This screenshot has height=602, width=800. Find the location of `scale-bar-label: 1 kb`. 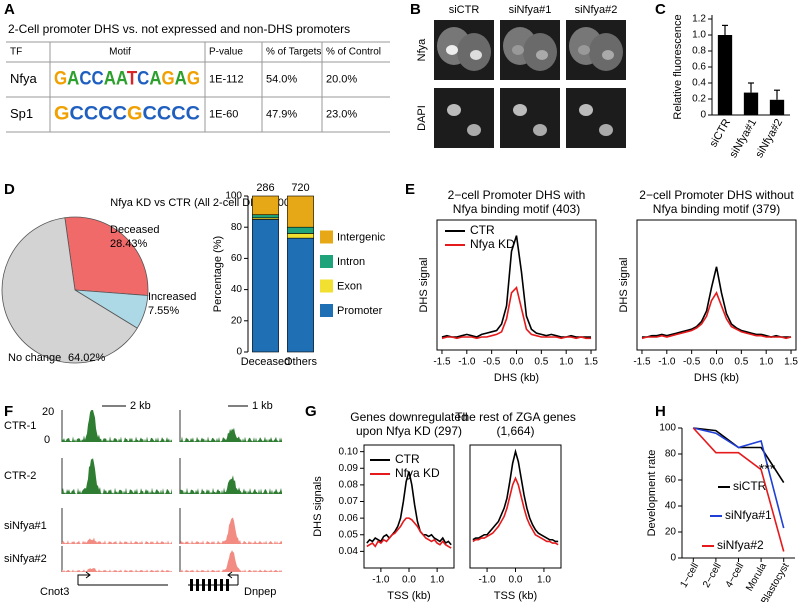

scale-bar-label: 1 kb is located at coordinates (262, 406).